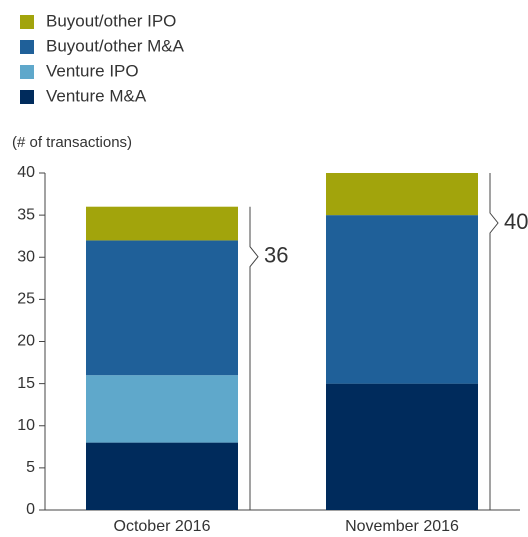 The height and width of the screenshot is (537, 528). I want to click on y-tick-label: 15, so click(26, 383).